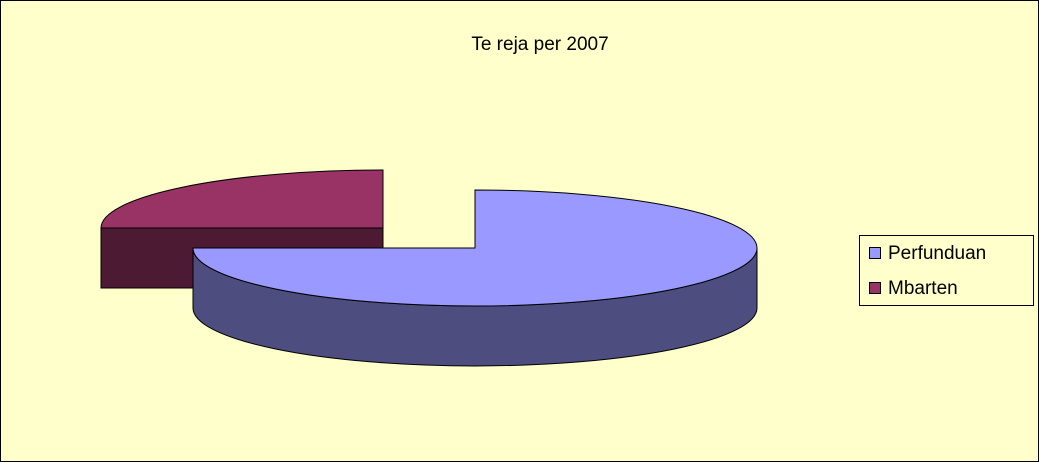 This screenshot has width=1039, height=462. Describe the element at coordinates (539, 44) in the screenshot. I see `chart-title: Te reja per 2007` at that location.